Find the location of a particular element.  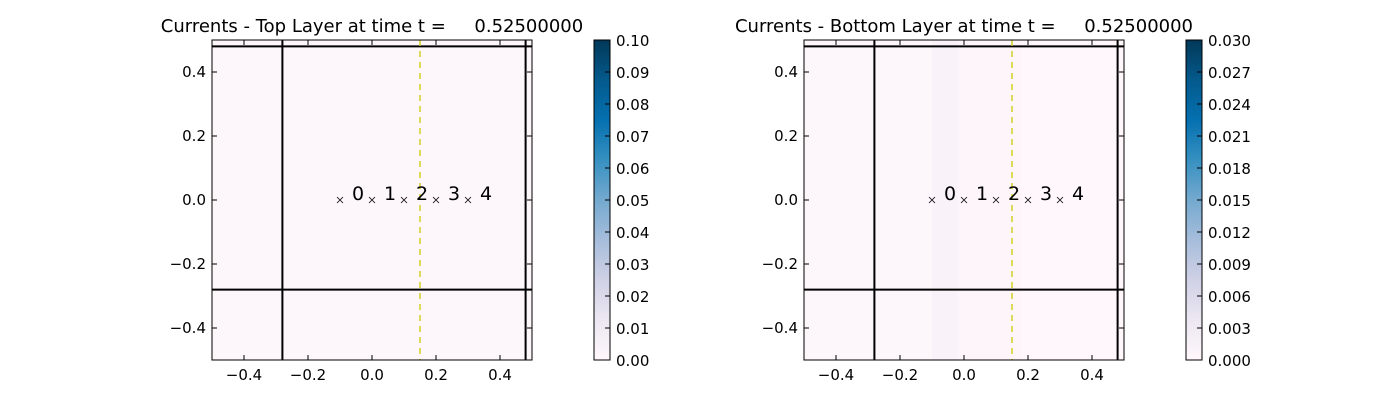

colorbar-tick-label: 0.003 is located at coordinates (1229, 329).